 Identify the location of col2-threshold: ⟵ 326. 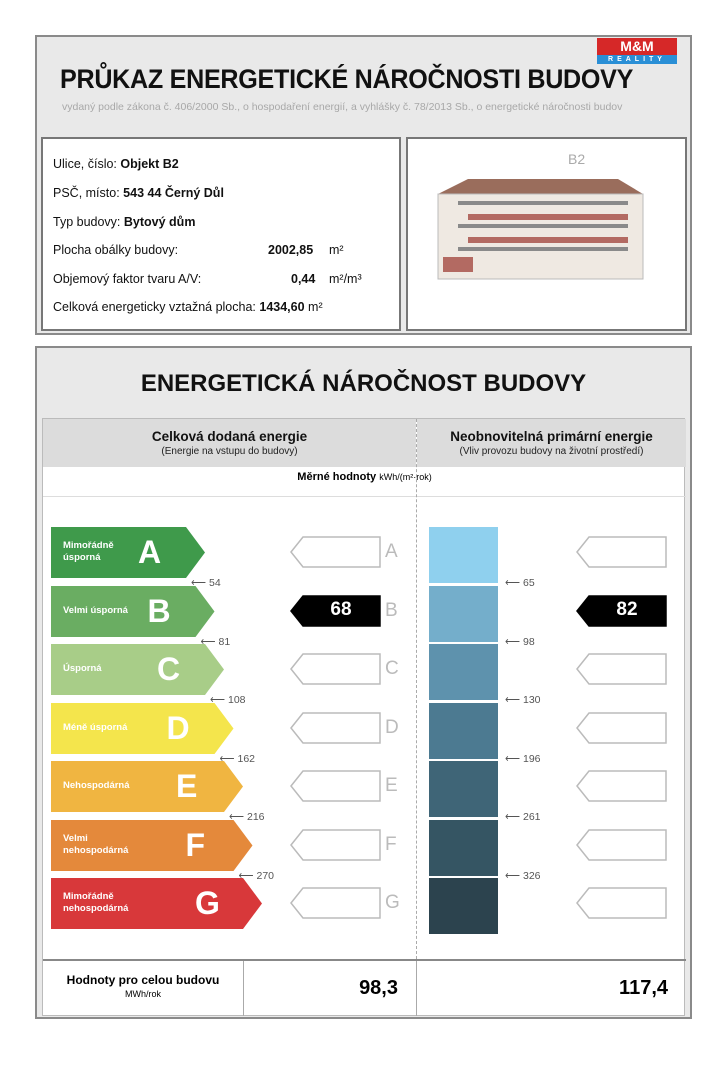
(523, 875).